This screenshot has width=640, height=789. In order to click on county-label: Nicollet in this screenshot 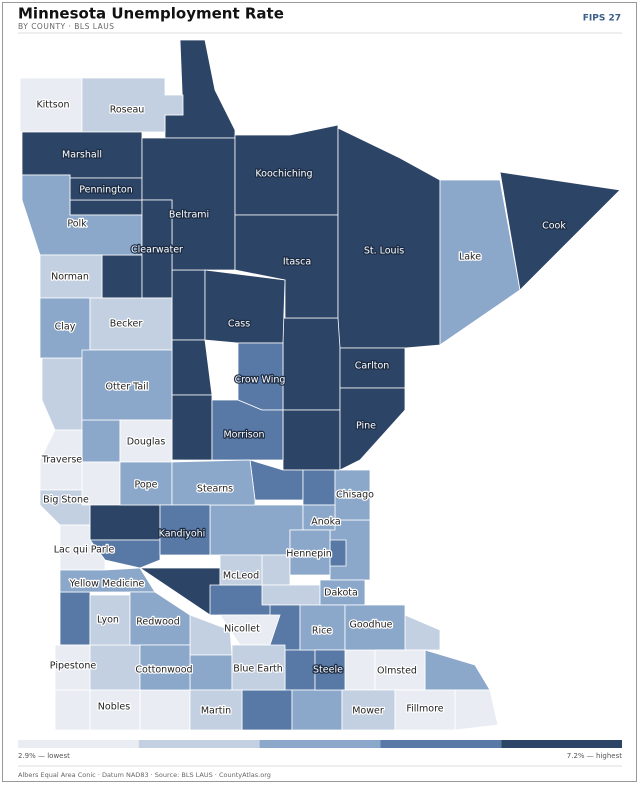, I will do `click(242, 629)`.